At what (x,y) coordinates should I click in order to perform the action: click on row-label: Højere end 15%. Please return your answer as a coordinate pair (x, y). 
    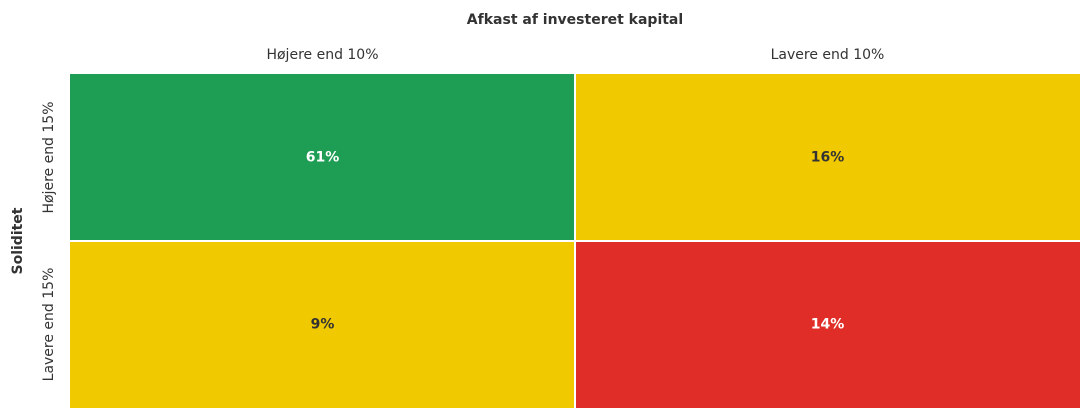
    Looking at the image, I should click on (49, 157).